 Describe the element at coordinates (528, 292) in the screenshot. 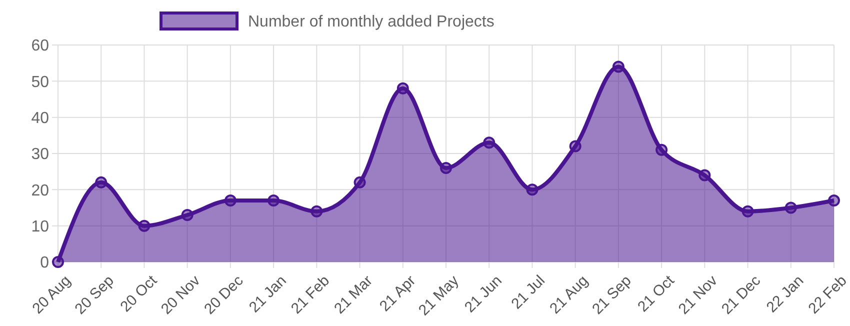

I see `x-tick-label: 21 Jul` at that location.